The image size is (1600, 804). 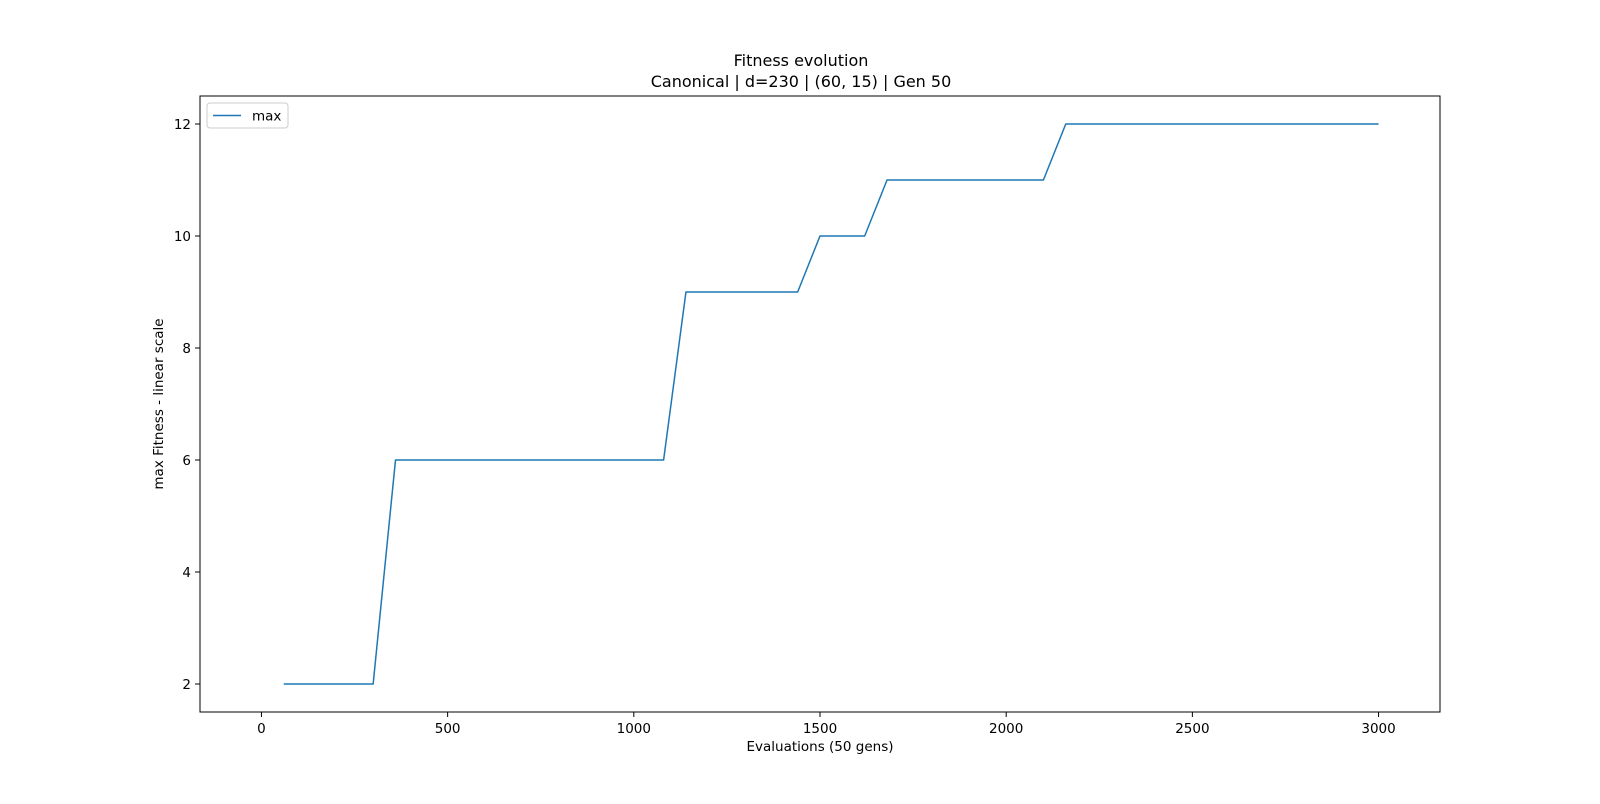 What do you see at coordinates (634, 729) in the screenshot?
I see `x-tick-label: 1000` at bounding box center [634, 729].